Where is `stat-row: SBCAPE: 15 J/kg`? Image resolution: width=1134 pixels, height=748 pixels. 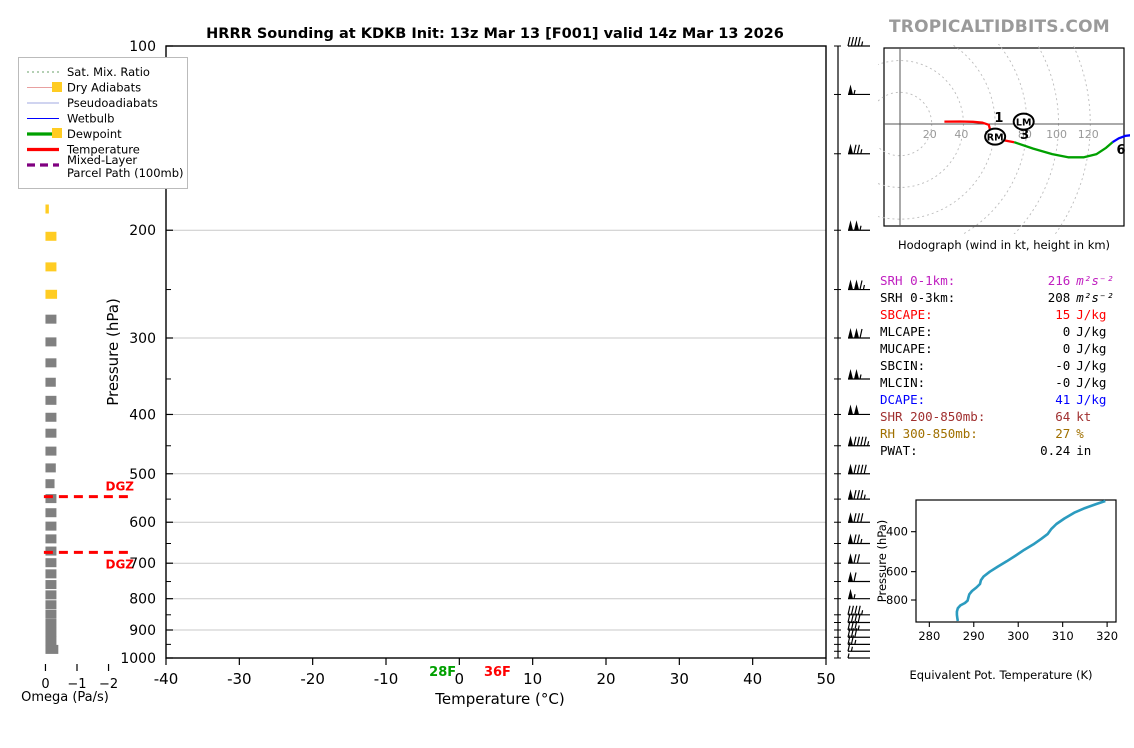 stat-row: SBCAPE: 15 J/kg is located at coordinates (1005, 314).